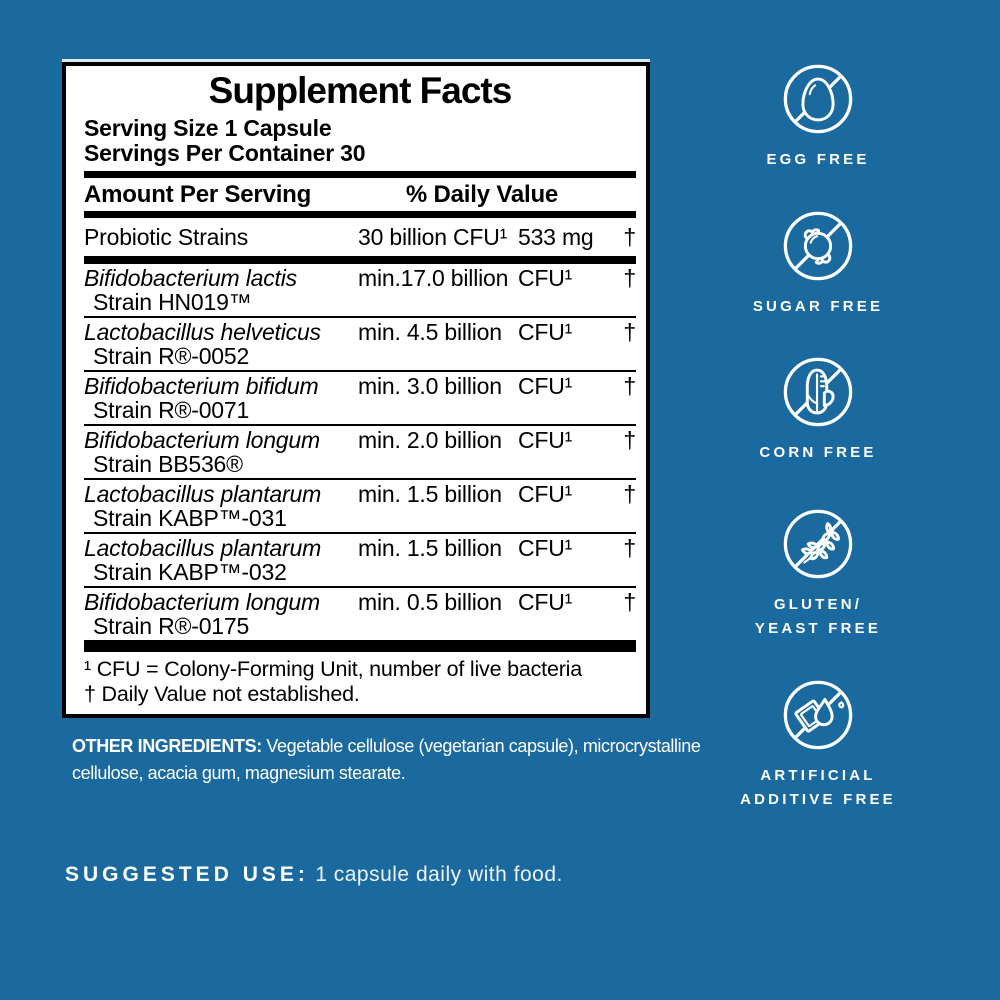 This screenshot has width=1000, height=1000. Describe the element at coordinates (818, 604) in the screenshot. I see `badge-label-line1: GLUTEN/` at that location.